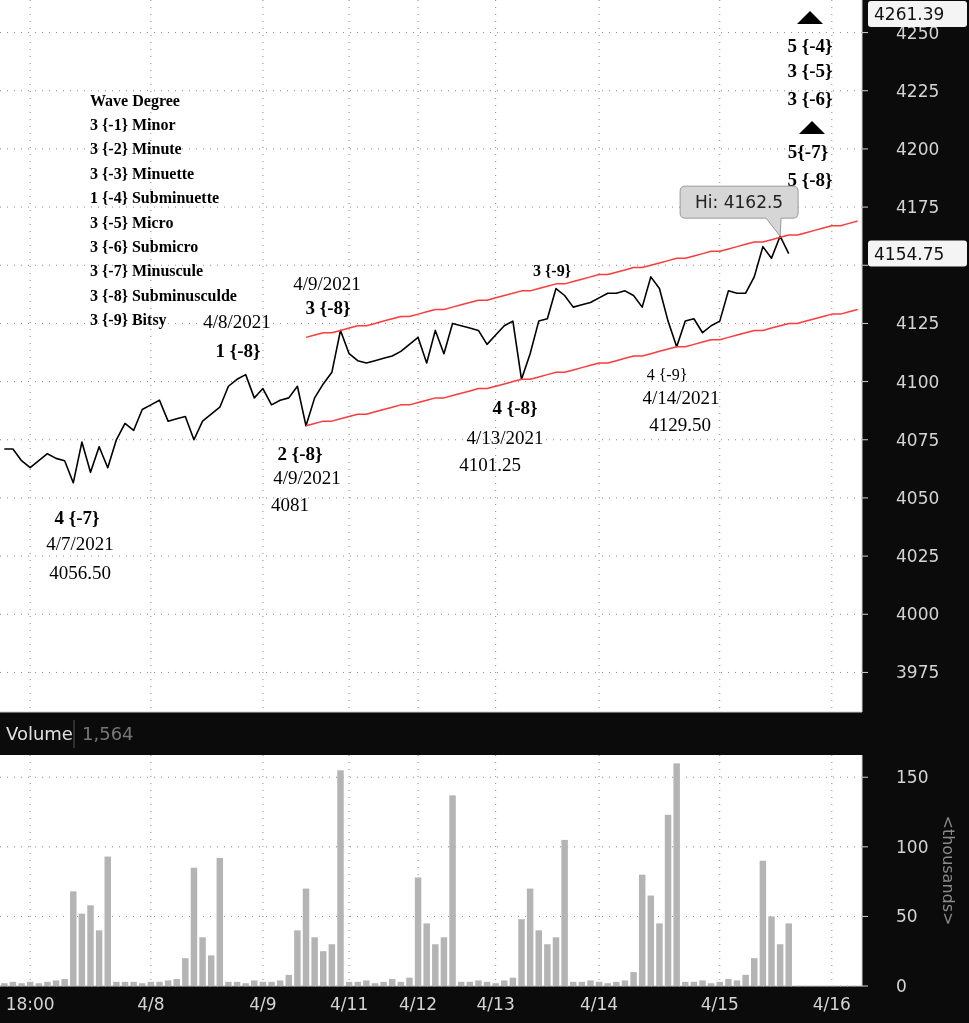 This screenshot has height=1023, width=969. What do you see at coordinates (810, 45) in the screenshot?
I see `annotation: 5 {-4}` at bounding box center [810, 45].